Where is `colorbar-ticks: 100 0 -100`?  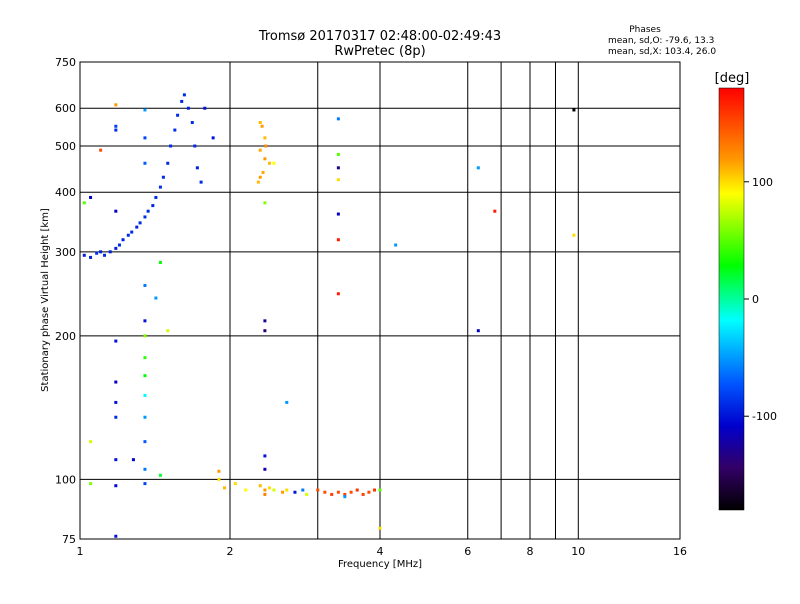
colorbar-ticks: 100 0 -100 is located at coordinates (760, 299).